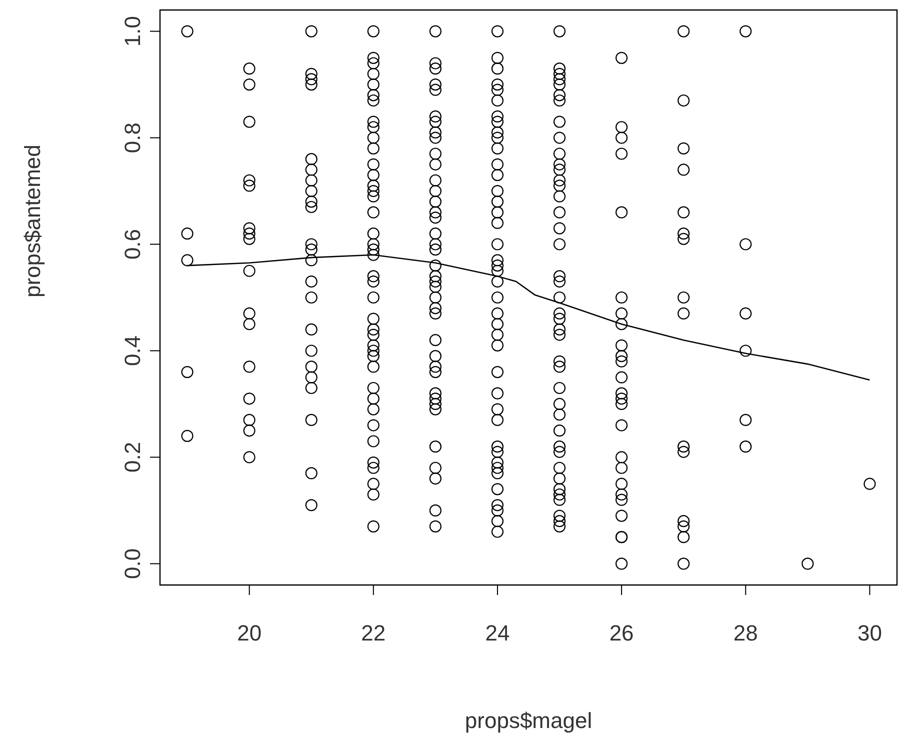 This screenshot has width=919, height=742. What do you see at coordinates (132, 563) in the screenshot?
I see `y-tick-label: 0.0` at bounding box center [132, 563].